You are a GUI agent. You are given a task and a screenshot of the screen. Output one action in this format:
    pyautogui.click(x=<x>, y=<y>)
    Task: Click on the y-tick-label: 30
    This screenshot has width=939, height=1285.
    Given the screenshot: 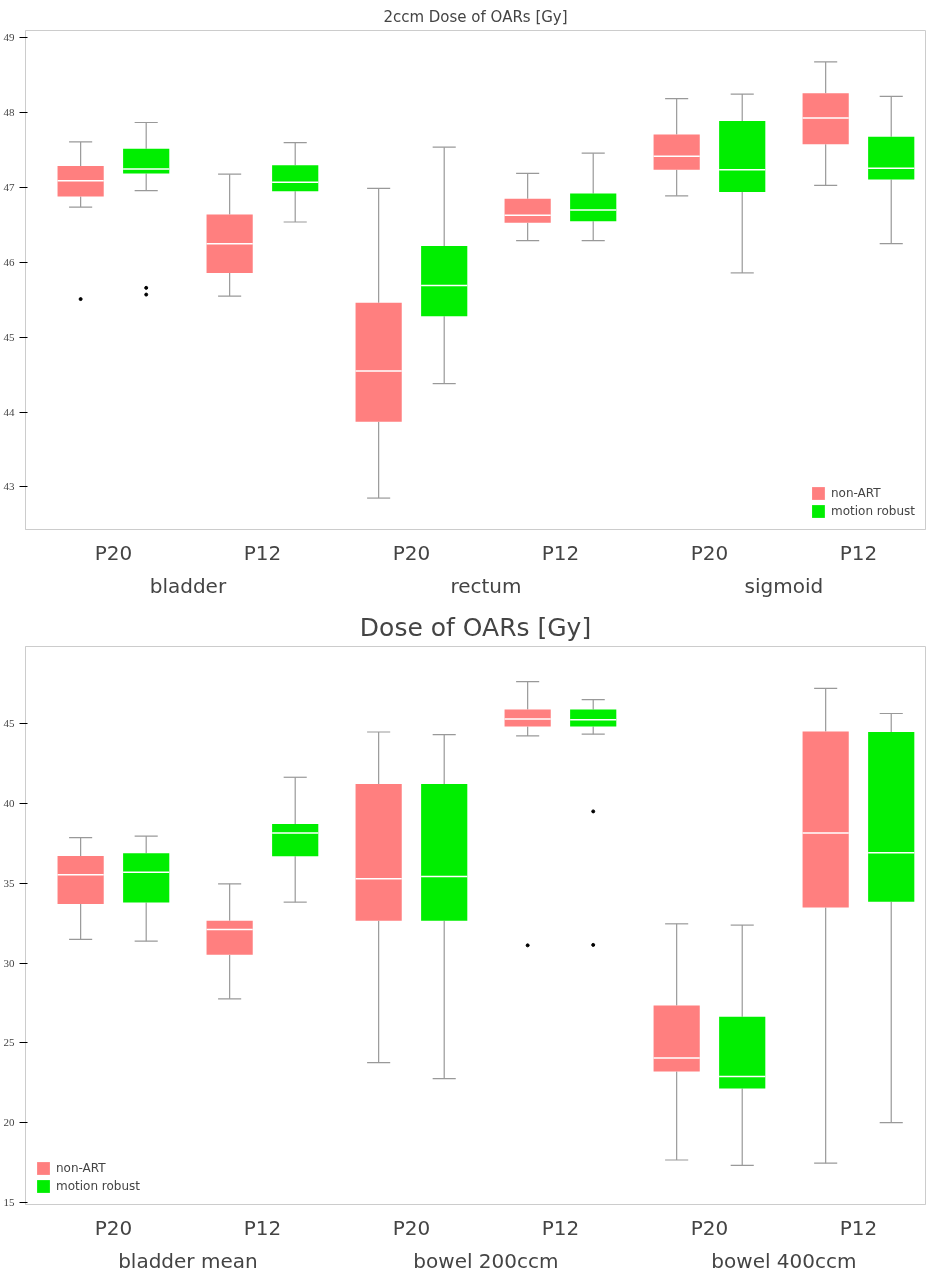 What is the action you would take?
    pyautogui.click(x=9, y=962)
    